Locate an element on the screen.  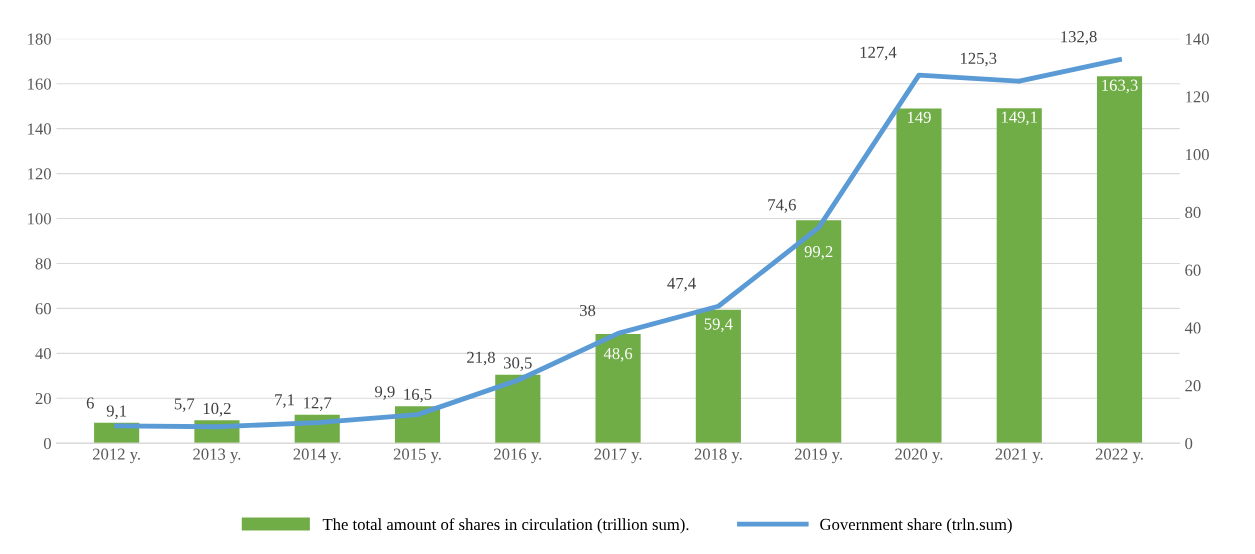
data-label: 6 is located at coordinates (90, 403).